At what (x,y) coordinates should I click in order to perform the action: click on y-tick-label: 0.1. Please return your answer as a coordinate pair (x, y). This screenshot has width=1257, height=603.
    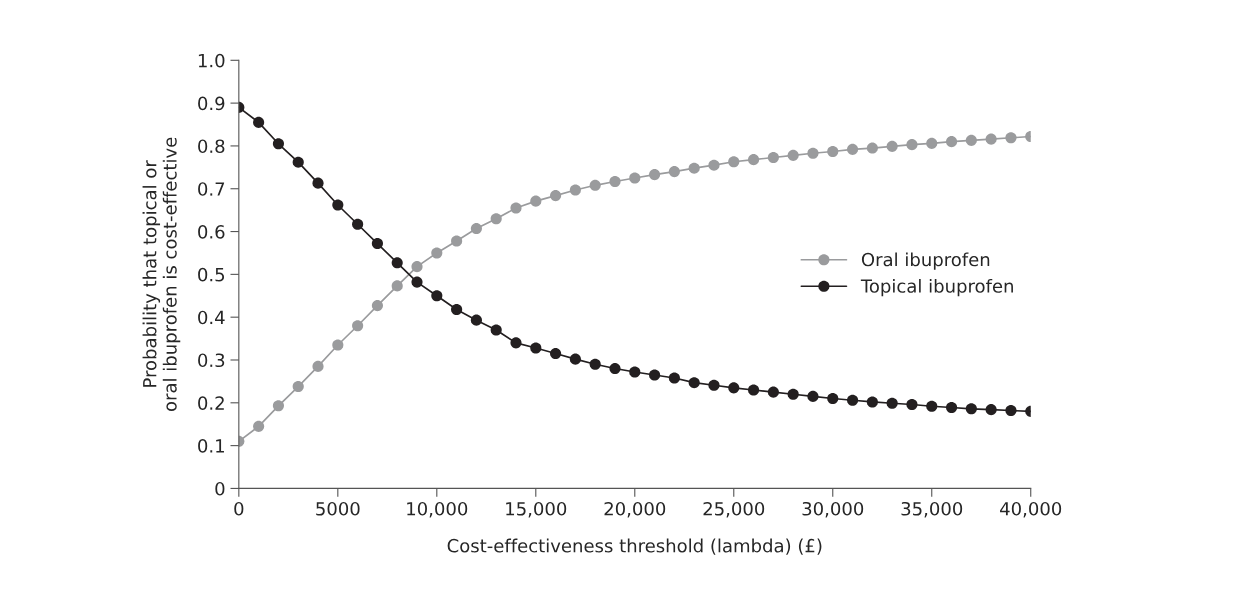
    Looking at the image, I should click on (211, 446).